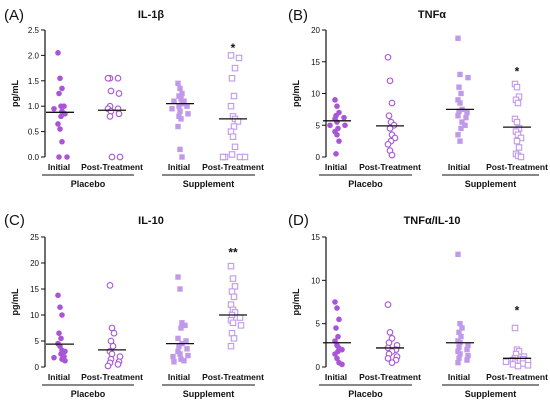 The height and width of the screenshot is (403, 550). Describe the element at coordinates (34, 289) in the screenshot. I see `y-tick-label: 15` at that location.